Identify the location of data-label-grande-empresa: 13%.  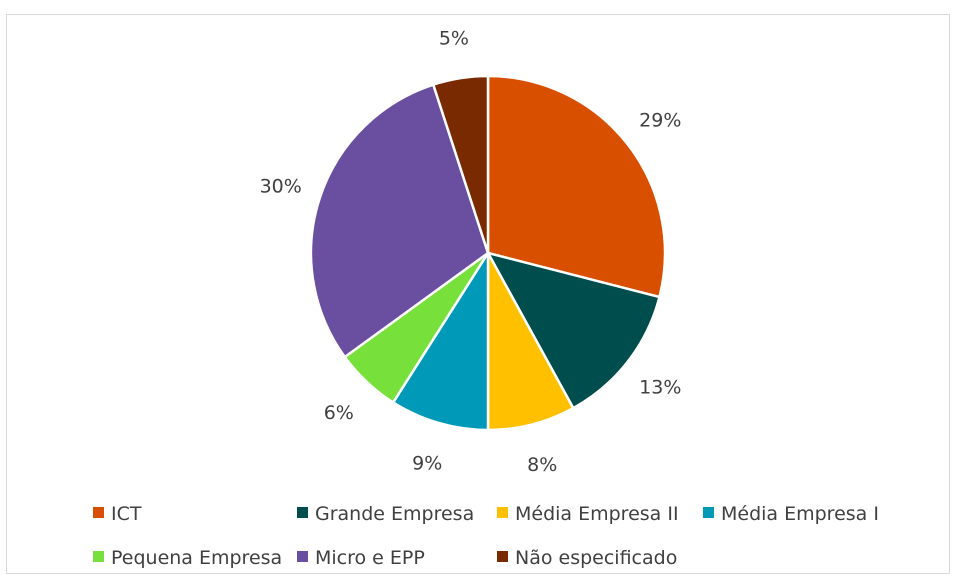
(660, 388).